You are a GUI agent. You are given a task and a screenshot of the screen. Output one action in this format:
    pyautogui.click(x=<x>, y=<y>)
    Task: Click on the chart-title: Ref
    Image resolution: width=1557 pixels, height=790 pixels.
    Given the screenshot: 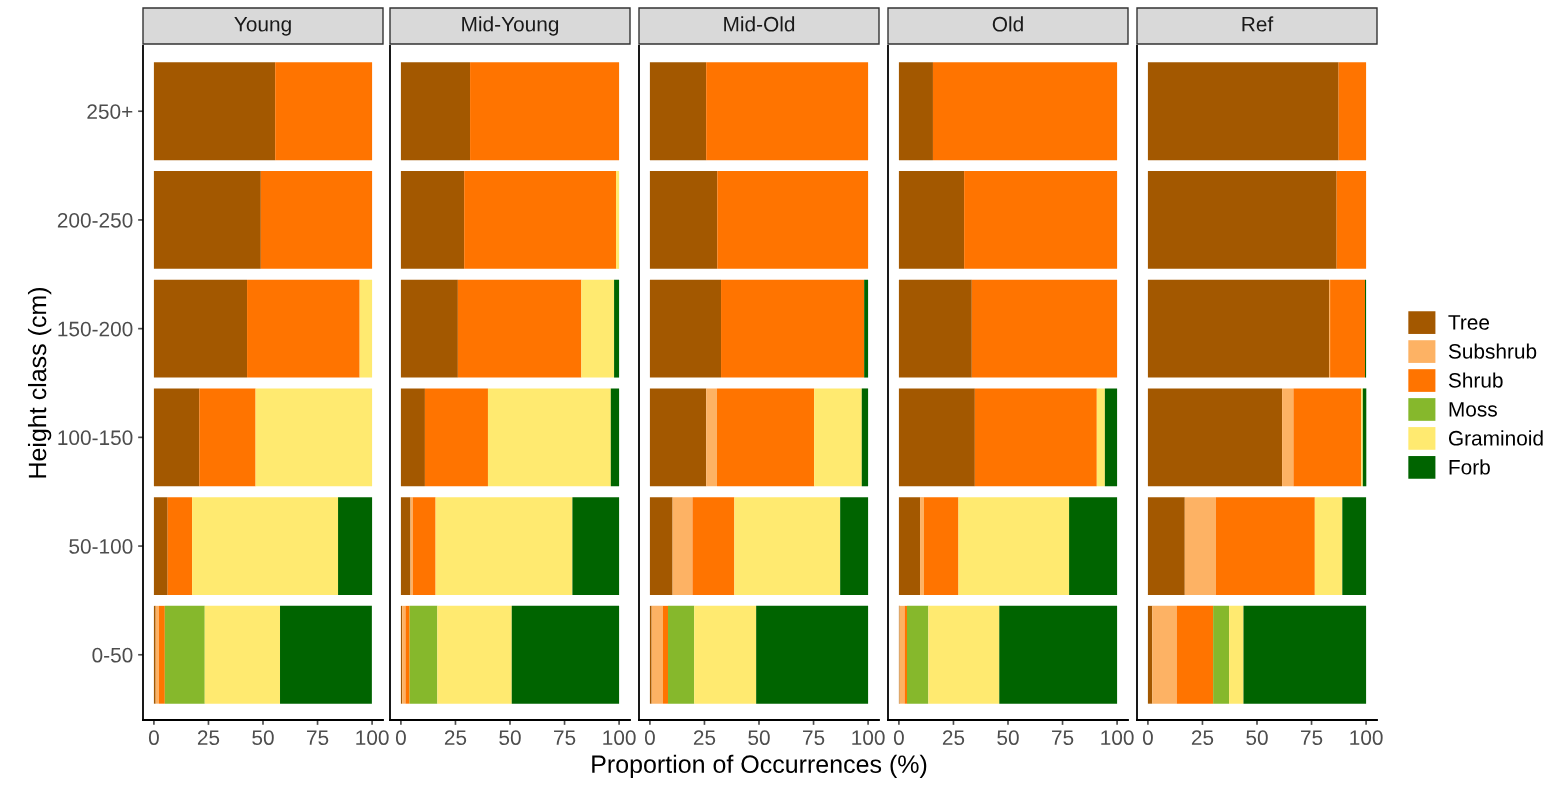 What is the action you would take?
    pyautogui.click(x=1258, y=24)
    